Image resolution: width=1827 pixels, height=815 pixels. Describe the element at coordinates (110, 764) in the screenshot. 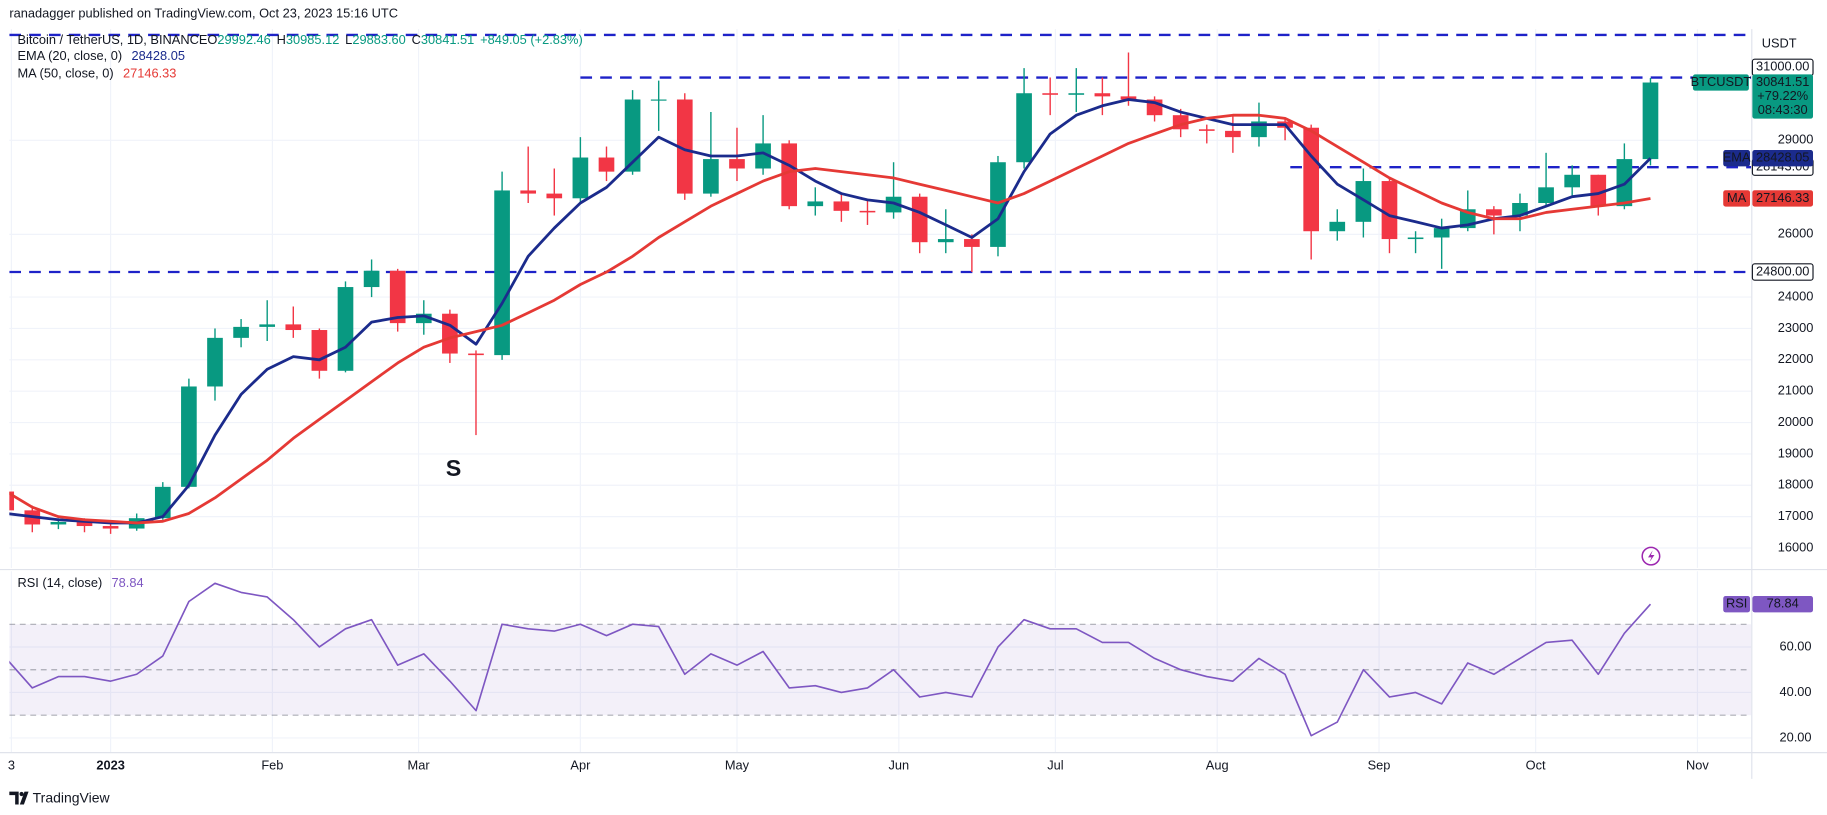

I see `x-tick-label: 2023` at that location.